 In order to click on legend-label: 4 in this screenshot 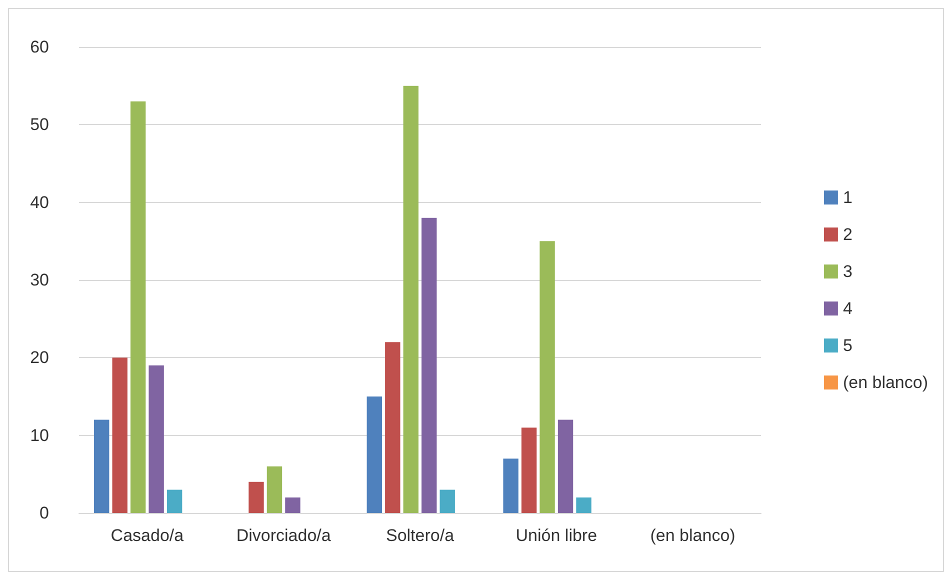, I will do `click(847, 308)`.